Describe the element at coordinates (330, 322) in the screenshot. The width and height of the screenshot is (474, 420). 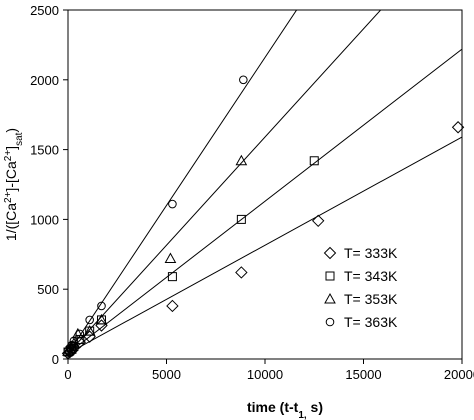
I see `legend-marker-circle` at that location.